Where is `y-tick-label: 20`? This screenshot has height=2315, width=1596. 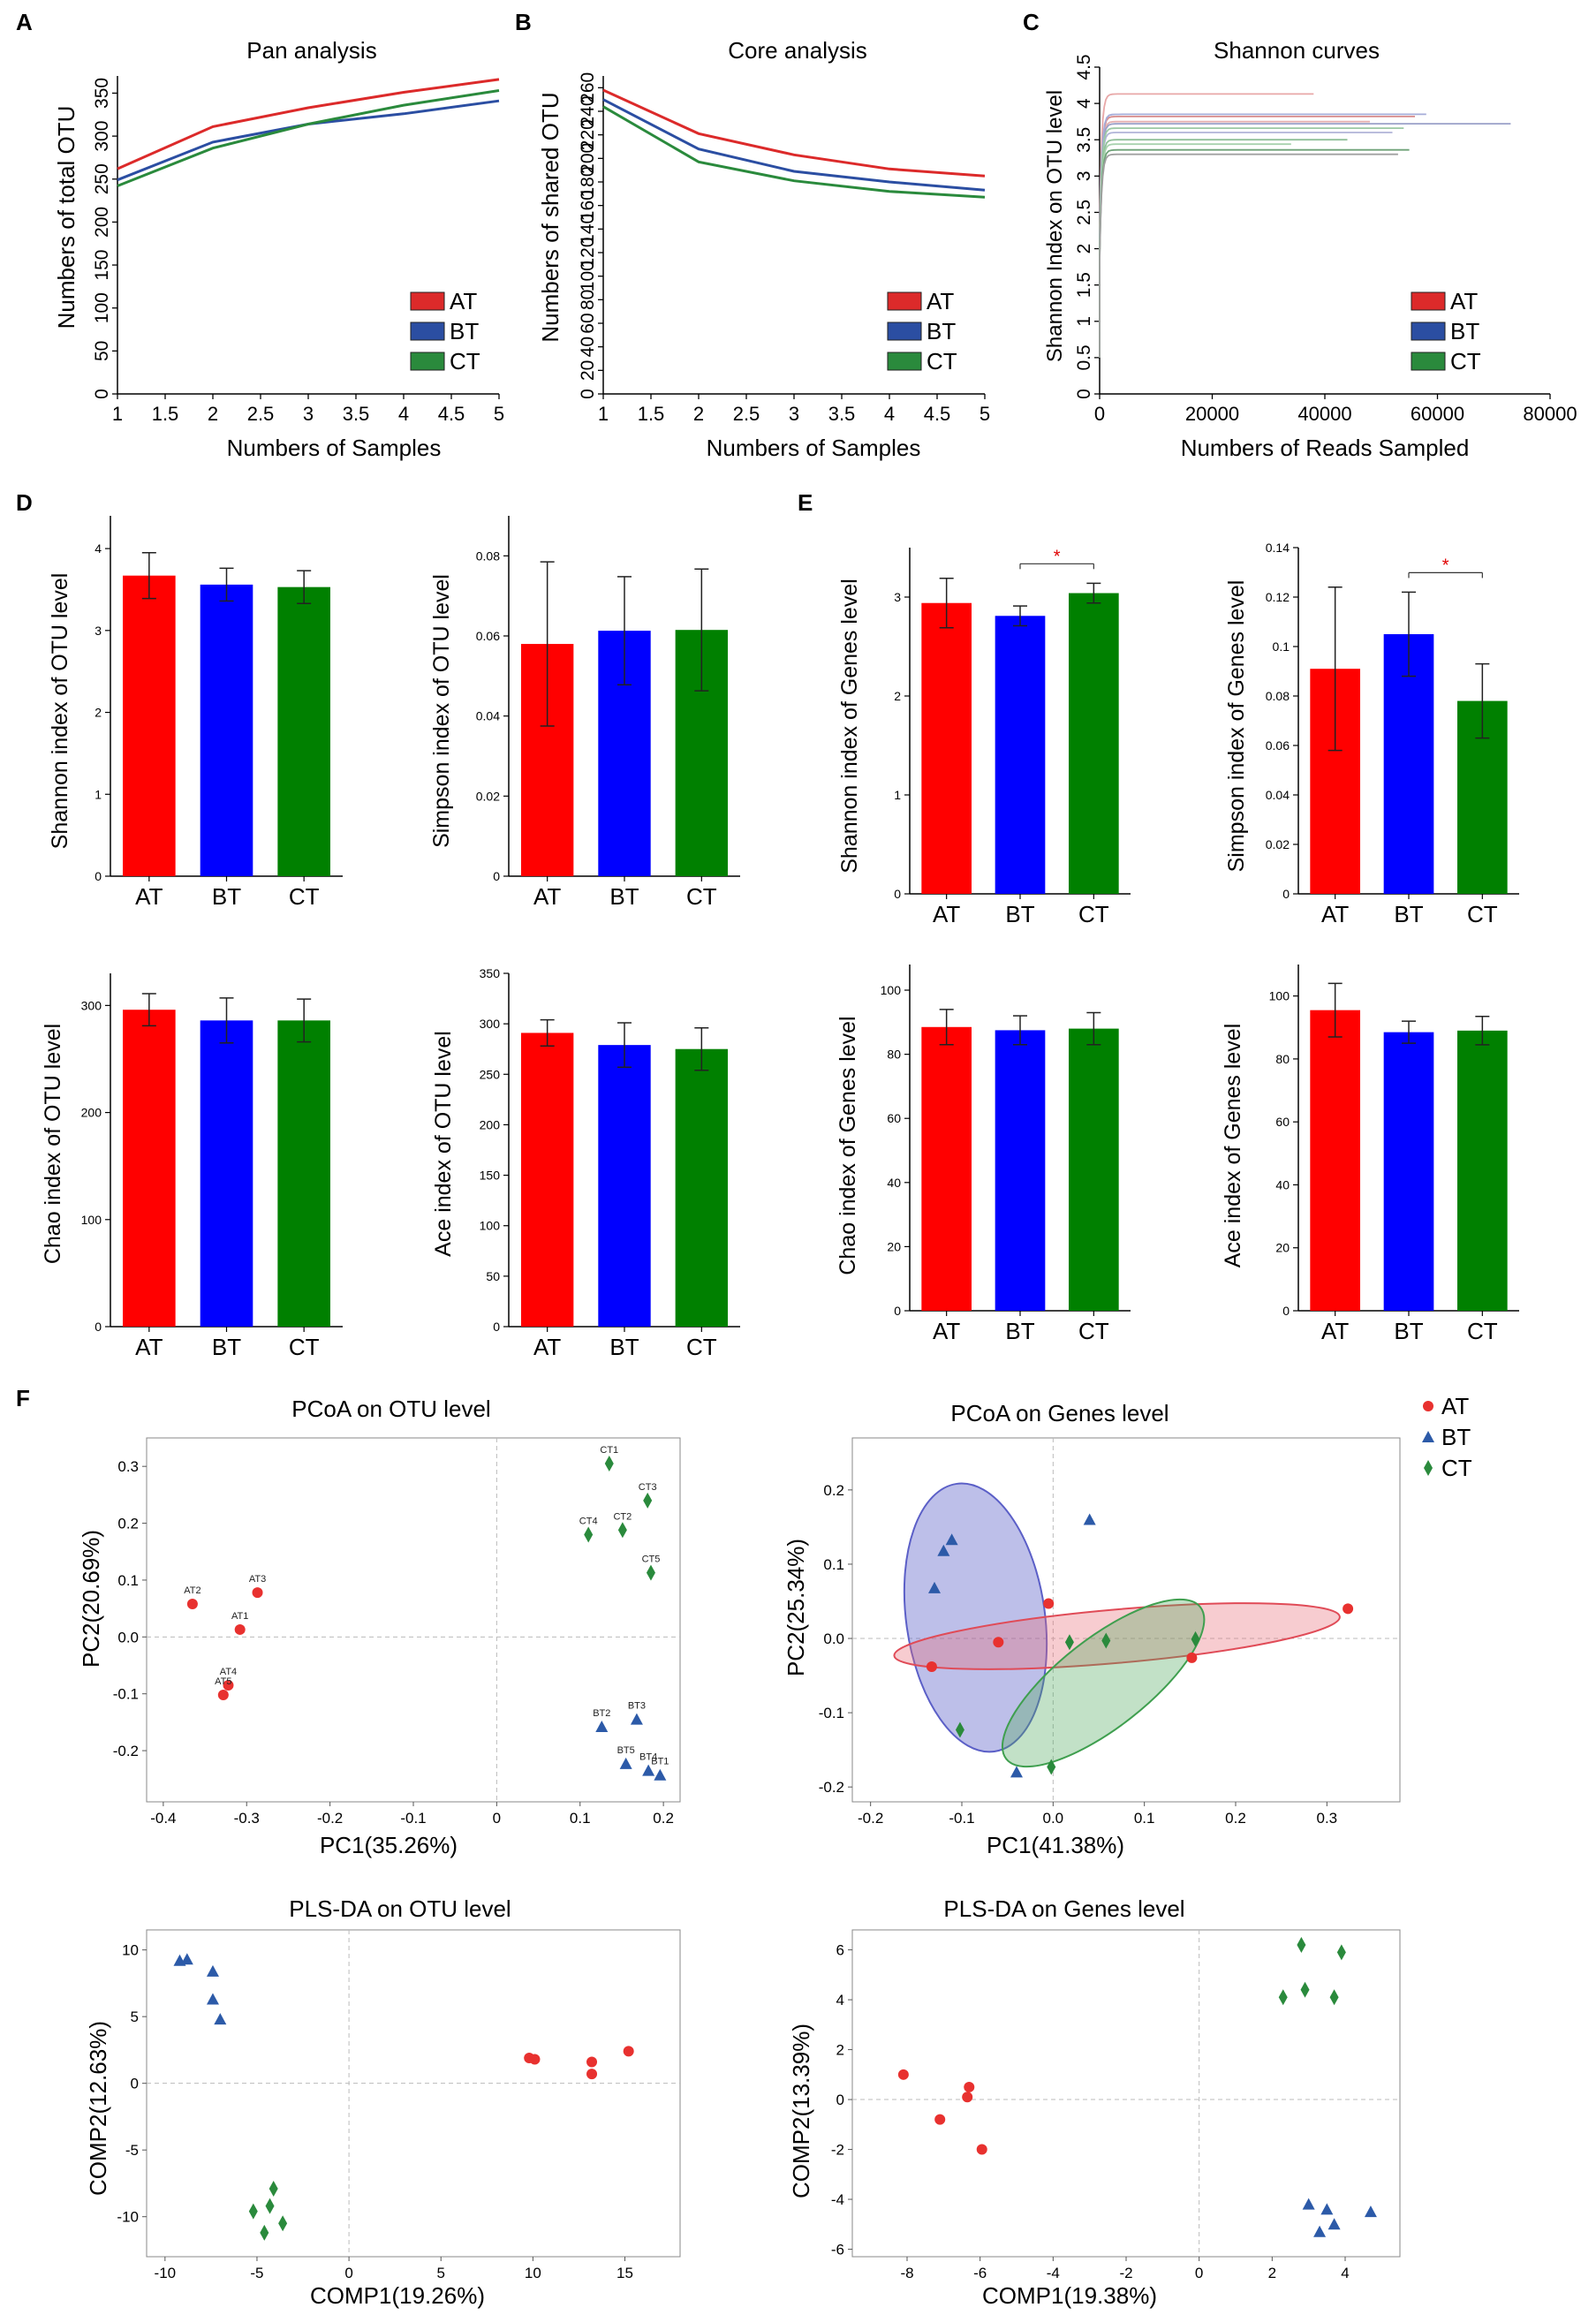 y-tick-label: 20 is located at coordinates (1282, 1248).